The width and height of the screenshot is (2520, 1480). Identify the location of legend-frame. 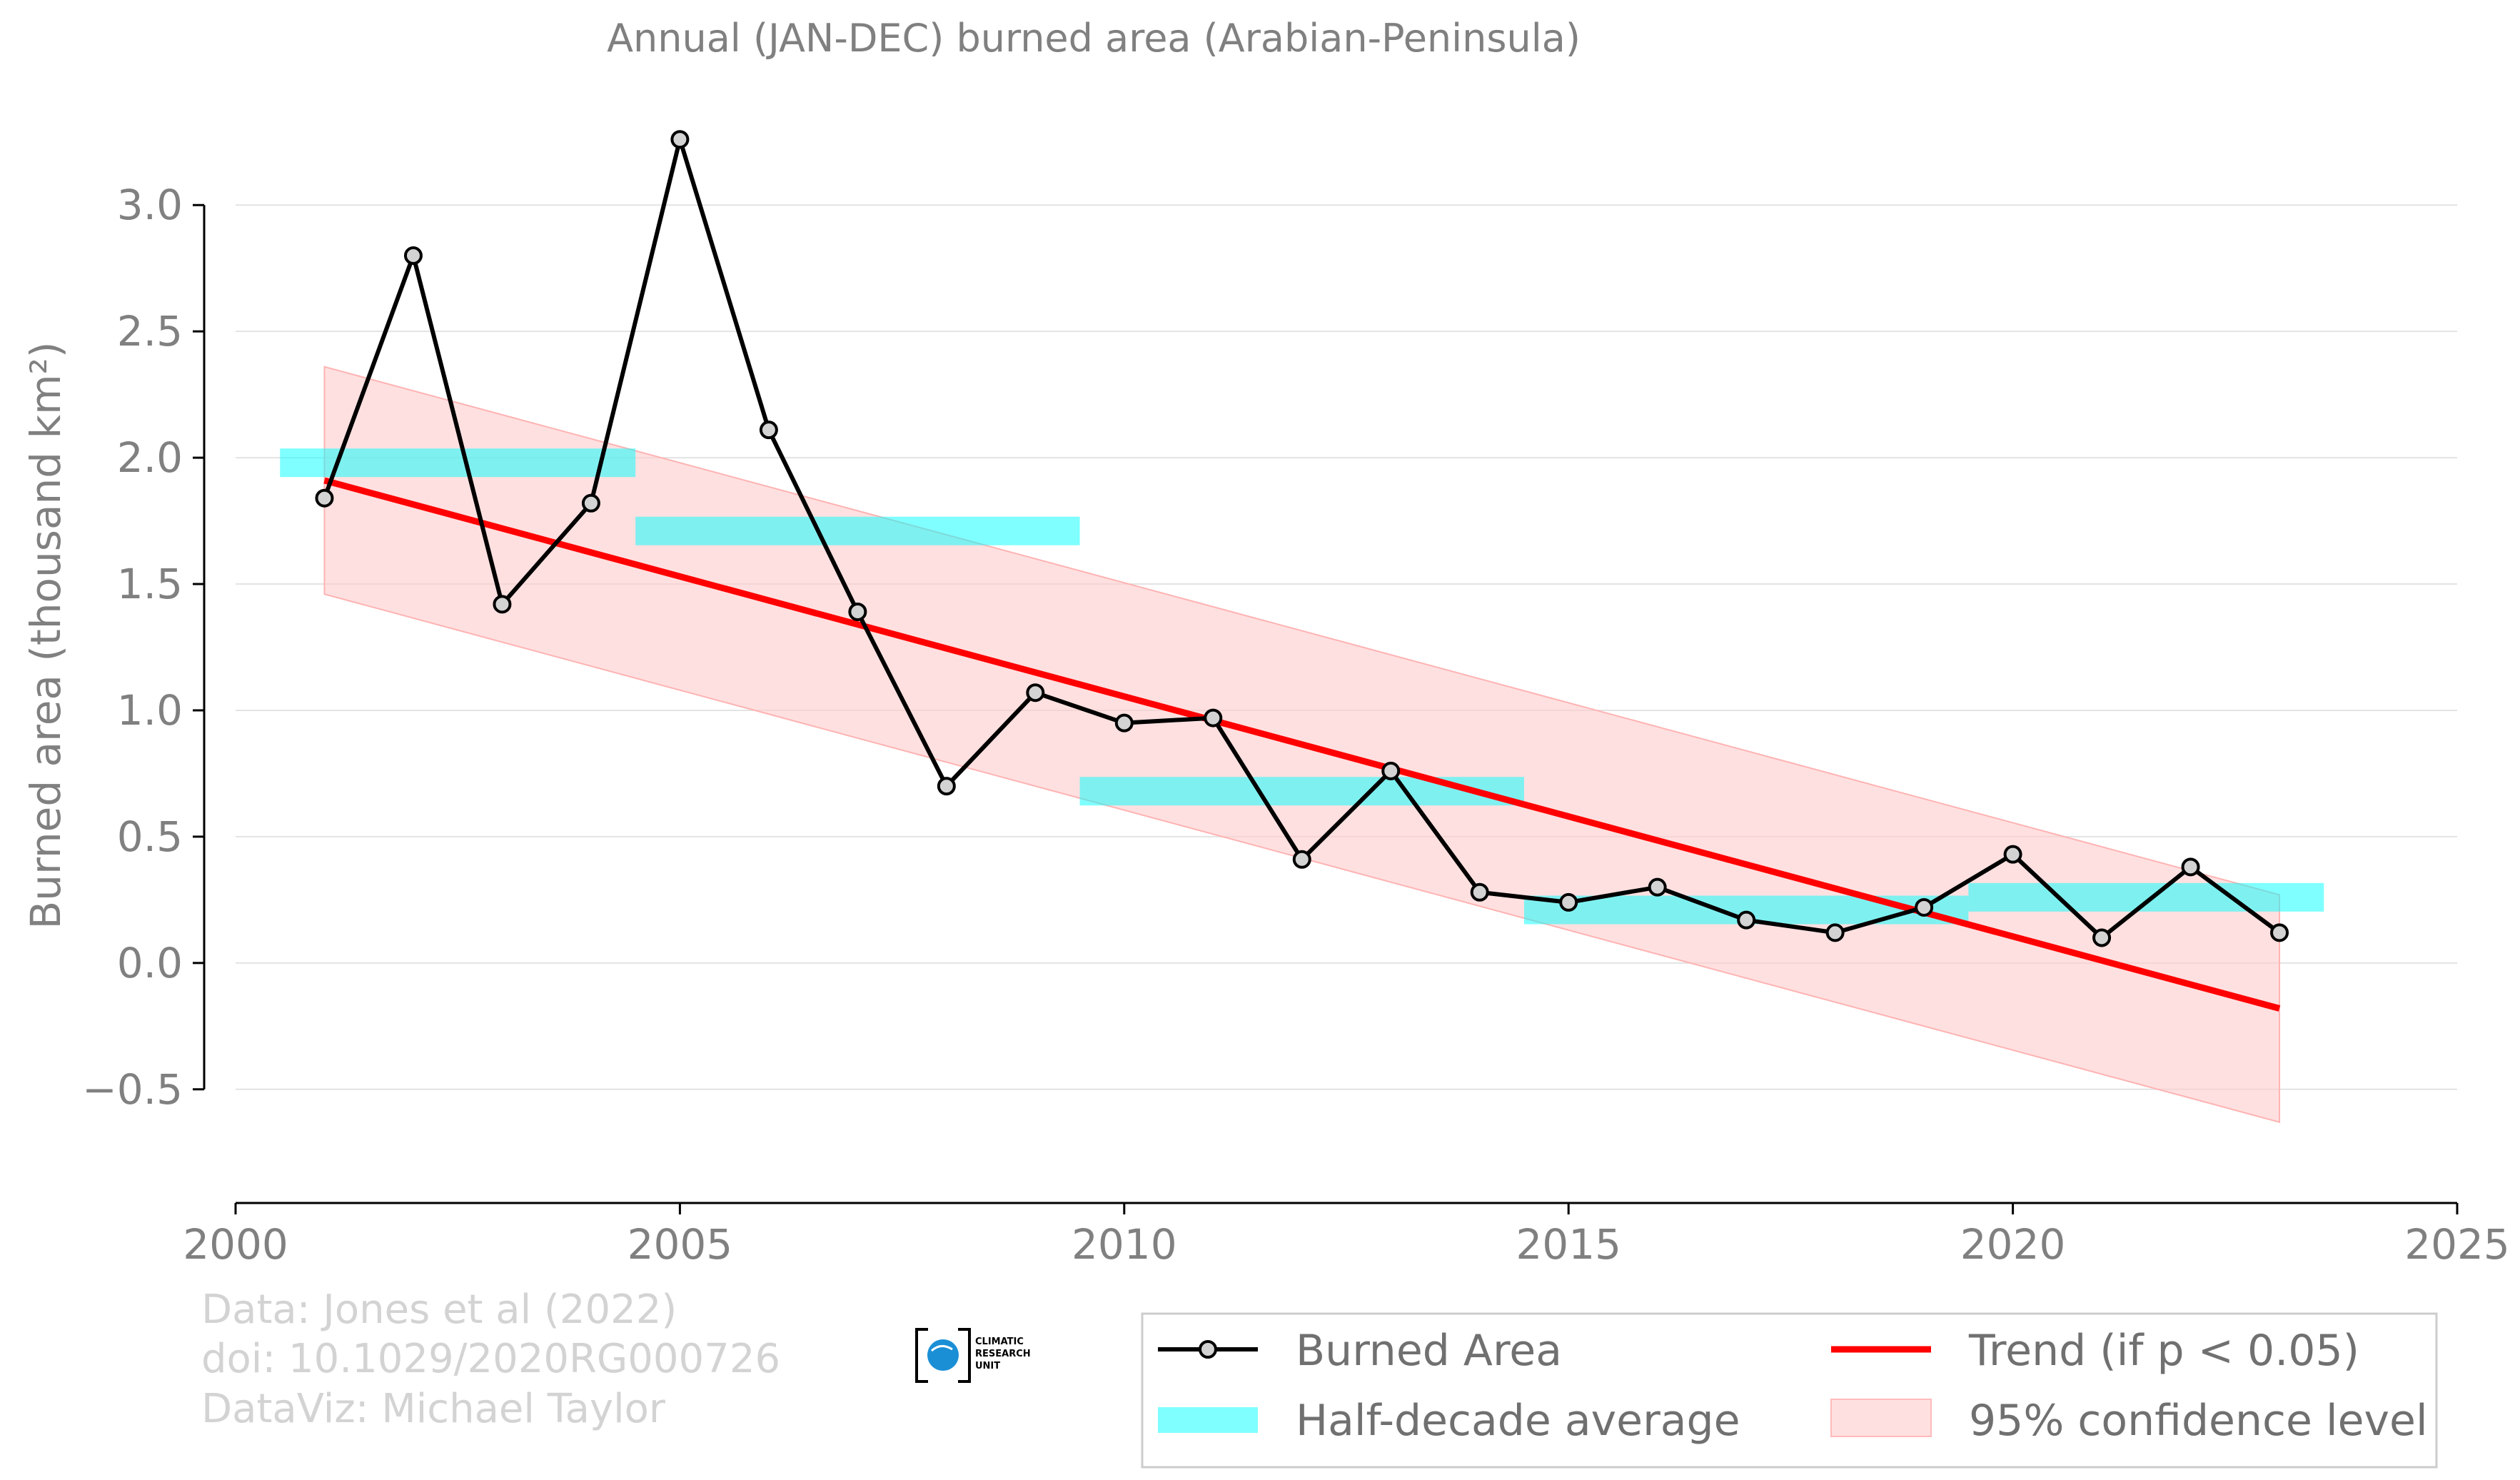
(1789, 1390).